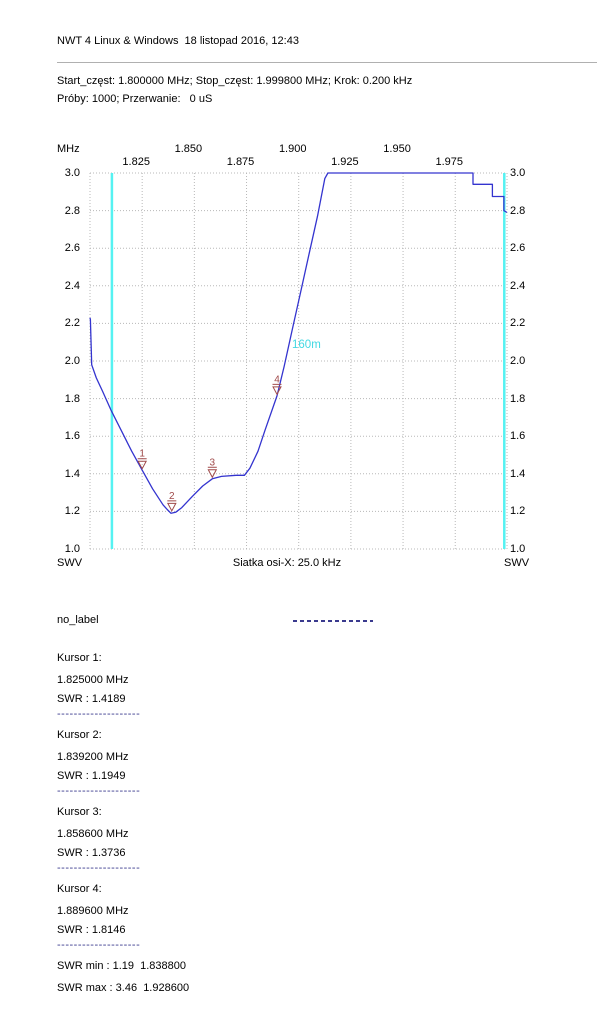 This screenshot has height=1016, width=601. What do you see at coordinates (91, 699) in the screenshot?
I see `cursor-info-swr: SWR : 1.4189` at bounding box center [91, 699].